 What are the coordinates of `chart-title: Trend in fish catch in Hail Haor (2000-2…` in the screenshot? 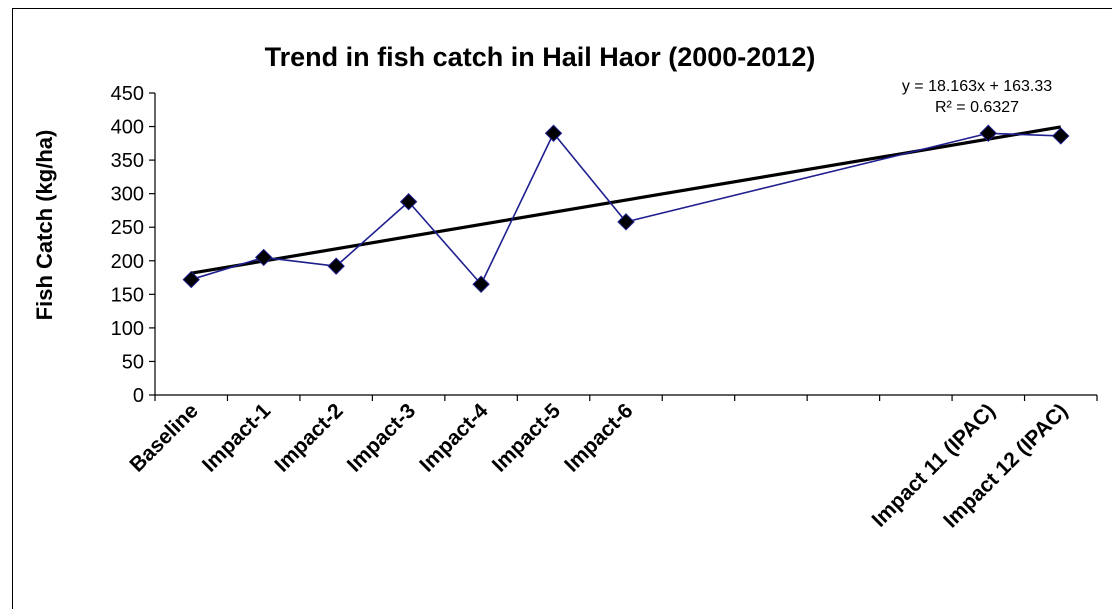 It's located at (540, 57).